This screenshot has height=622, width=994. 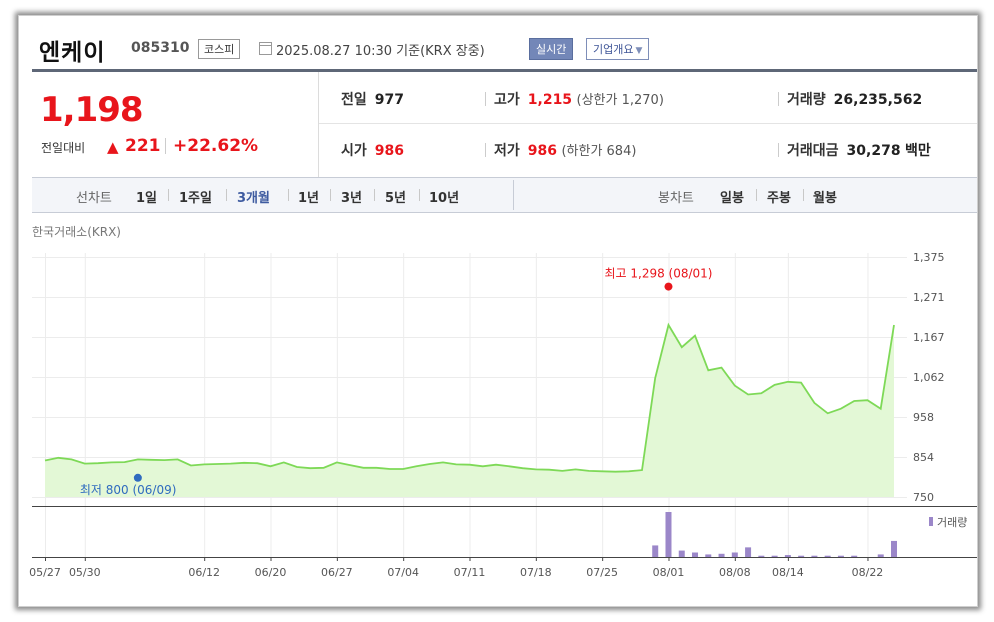 I want to click on y-tick-label: 854, so click(x=923, y=457).